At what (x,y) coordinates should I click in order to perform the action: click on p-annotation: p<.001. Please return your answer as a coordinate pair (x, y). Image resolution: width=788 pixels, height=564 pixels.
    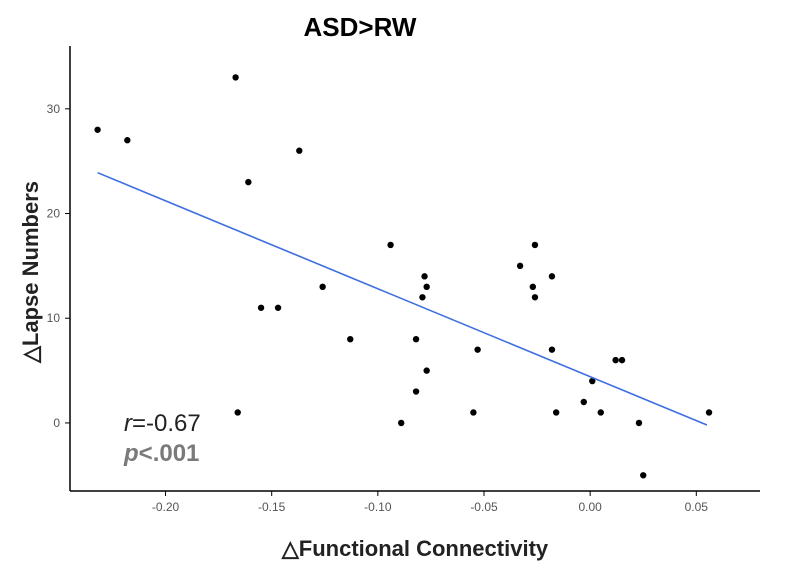
    Looking at the image, I should click on (161, 453).